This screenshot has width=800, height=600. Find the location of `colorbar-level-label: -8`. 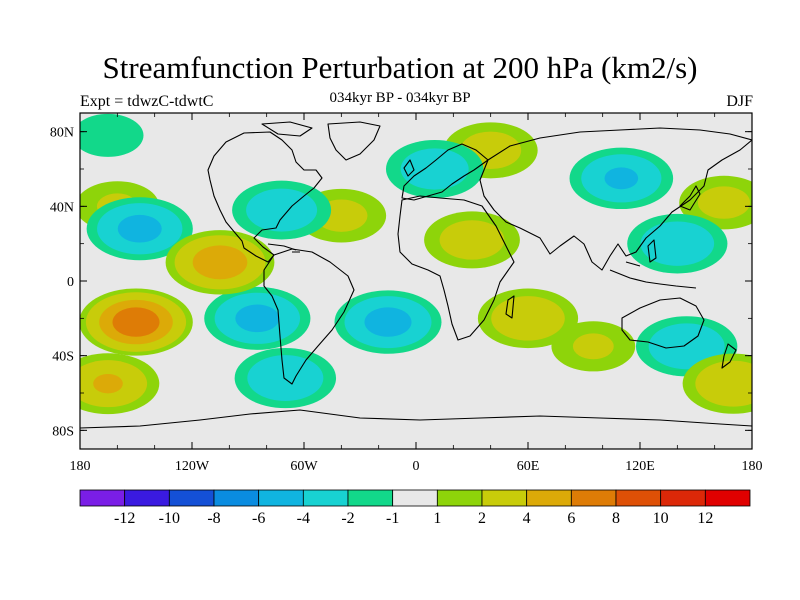

colorbar-level-label: -8 is located at coordinates (213, 518).